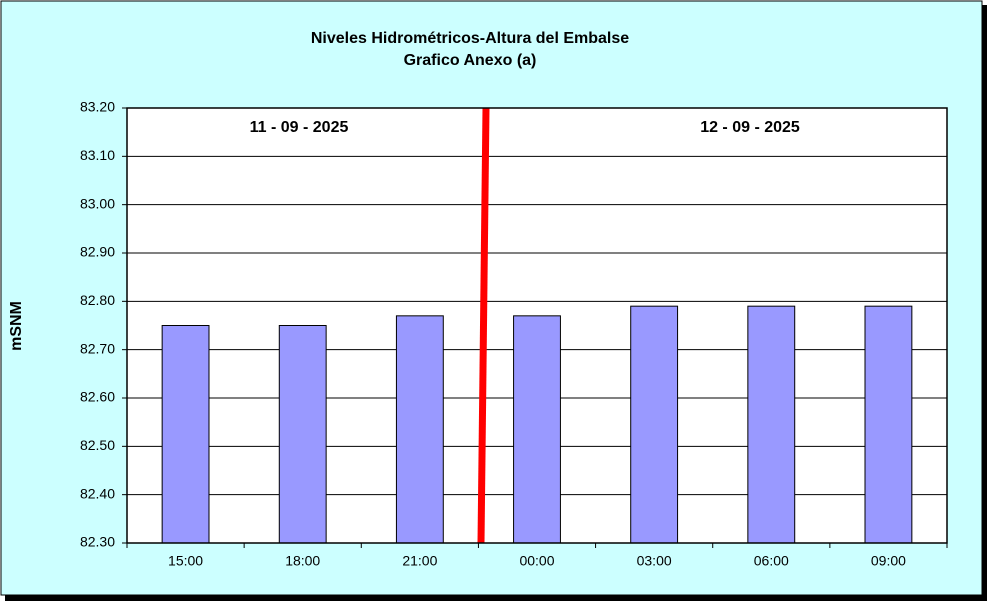  Describe the element at coordinates (97, 397) in the screenshot. I see `y-tick-label: 82.60` at that location.